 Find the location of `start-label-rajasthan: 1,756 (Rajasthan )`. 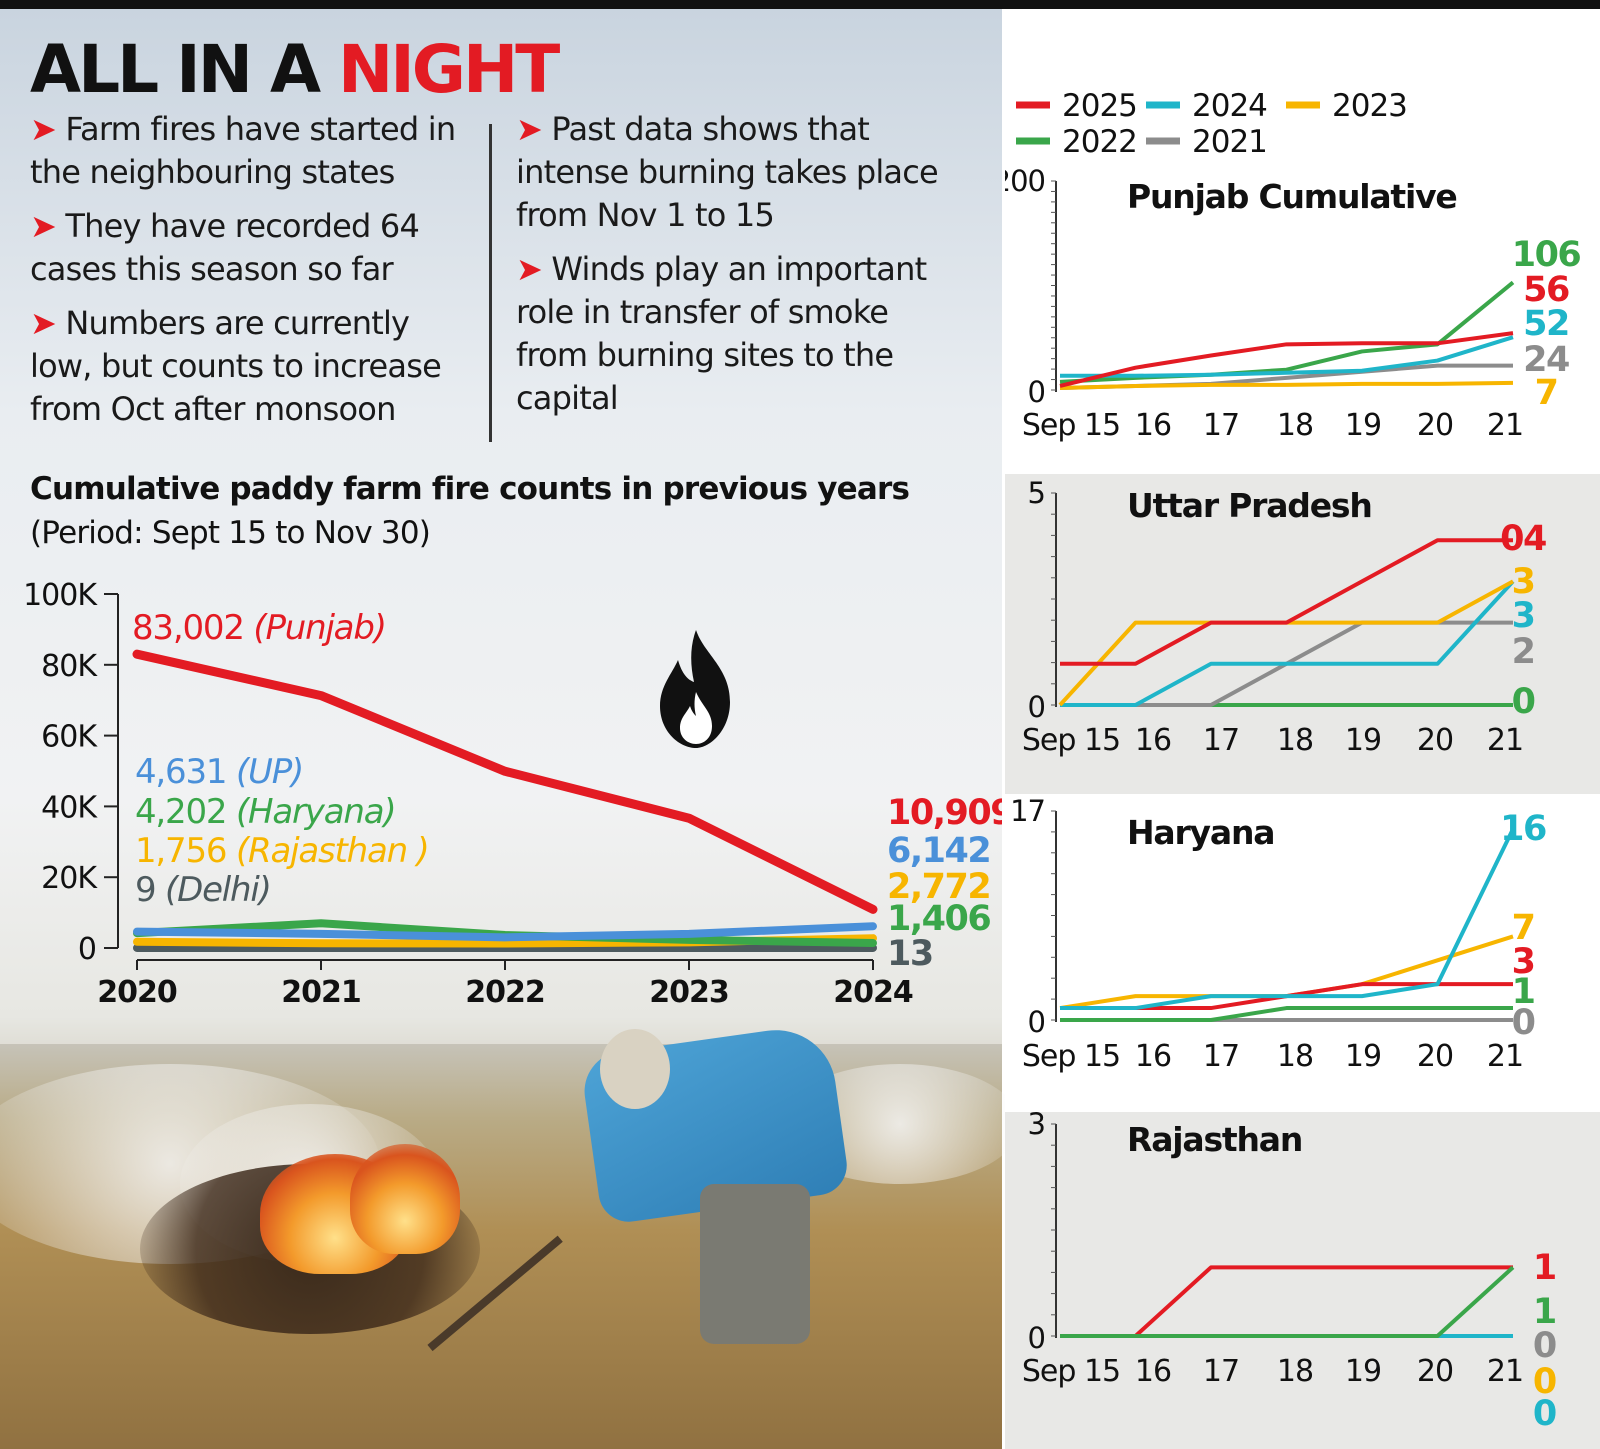

start-label-rajasthan: 1,756 (Rajasthan ) is located at coordinates (282, 851).